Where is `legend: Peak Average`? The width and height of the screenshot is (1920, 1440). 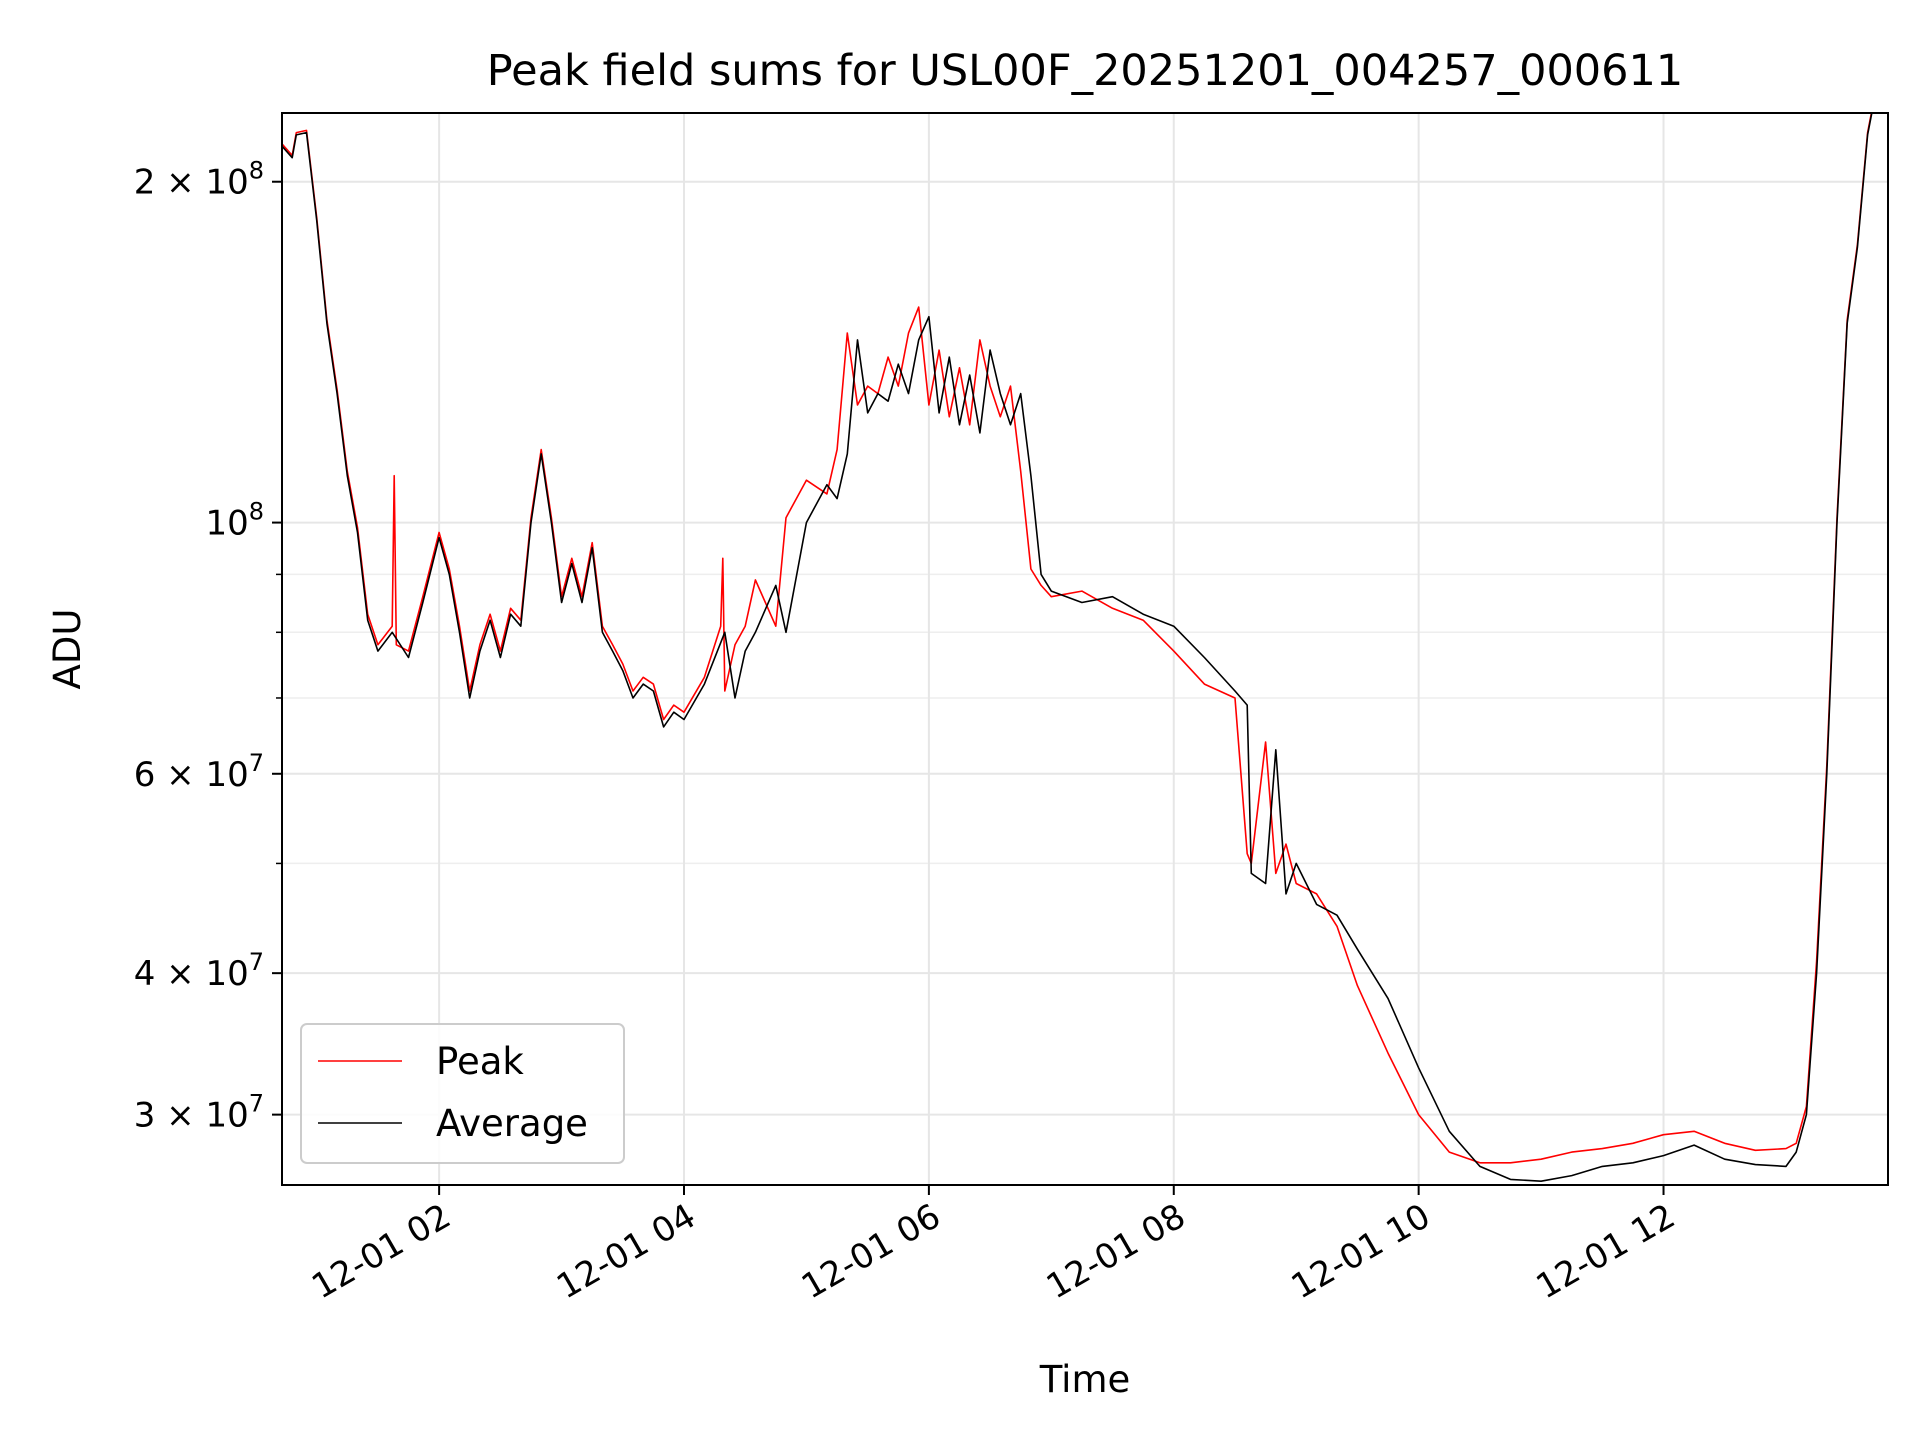 legend: Peak Average is located at coordinates (462, 1093).